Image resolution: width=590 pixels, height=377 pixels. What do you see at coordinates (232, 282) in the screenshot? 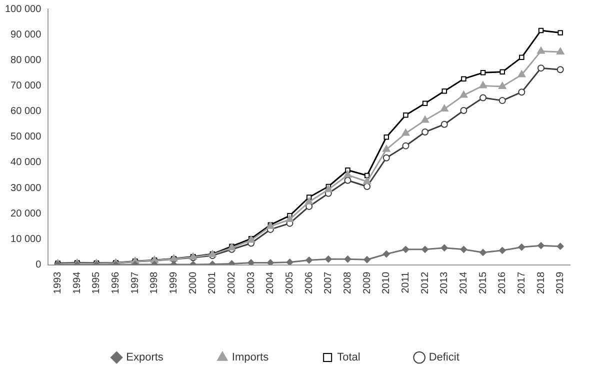
I see `x-tick-label: 2002` at bounding box center [232, 282].